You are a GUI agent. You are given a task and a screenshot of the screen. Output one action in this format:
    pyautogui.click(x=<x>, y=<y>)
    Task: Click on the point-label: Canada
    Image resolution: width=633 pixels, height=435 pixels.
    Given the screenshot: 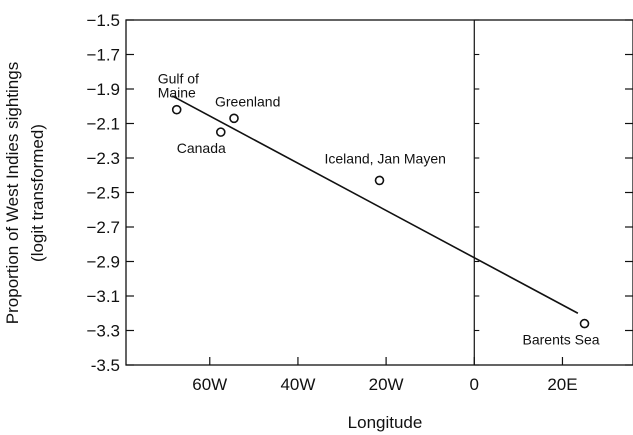 What is the action you would take?
    pyautogui.click(x=201, y=148)
    